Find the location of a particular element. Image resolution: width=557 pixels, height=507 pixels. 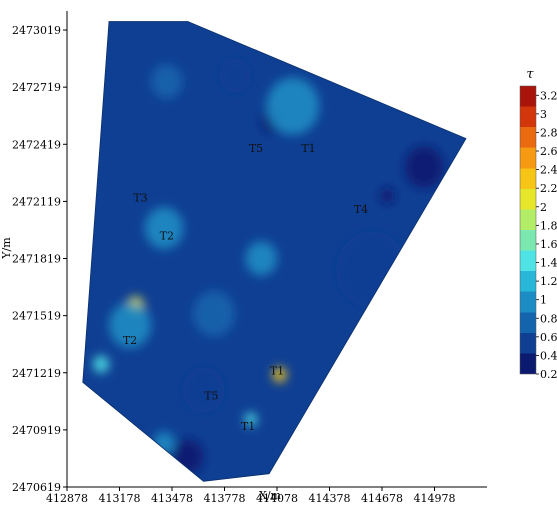

y-tick-label-0: 2470619 is located at coordinates (36, 487).